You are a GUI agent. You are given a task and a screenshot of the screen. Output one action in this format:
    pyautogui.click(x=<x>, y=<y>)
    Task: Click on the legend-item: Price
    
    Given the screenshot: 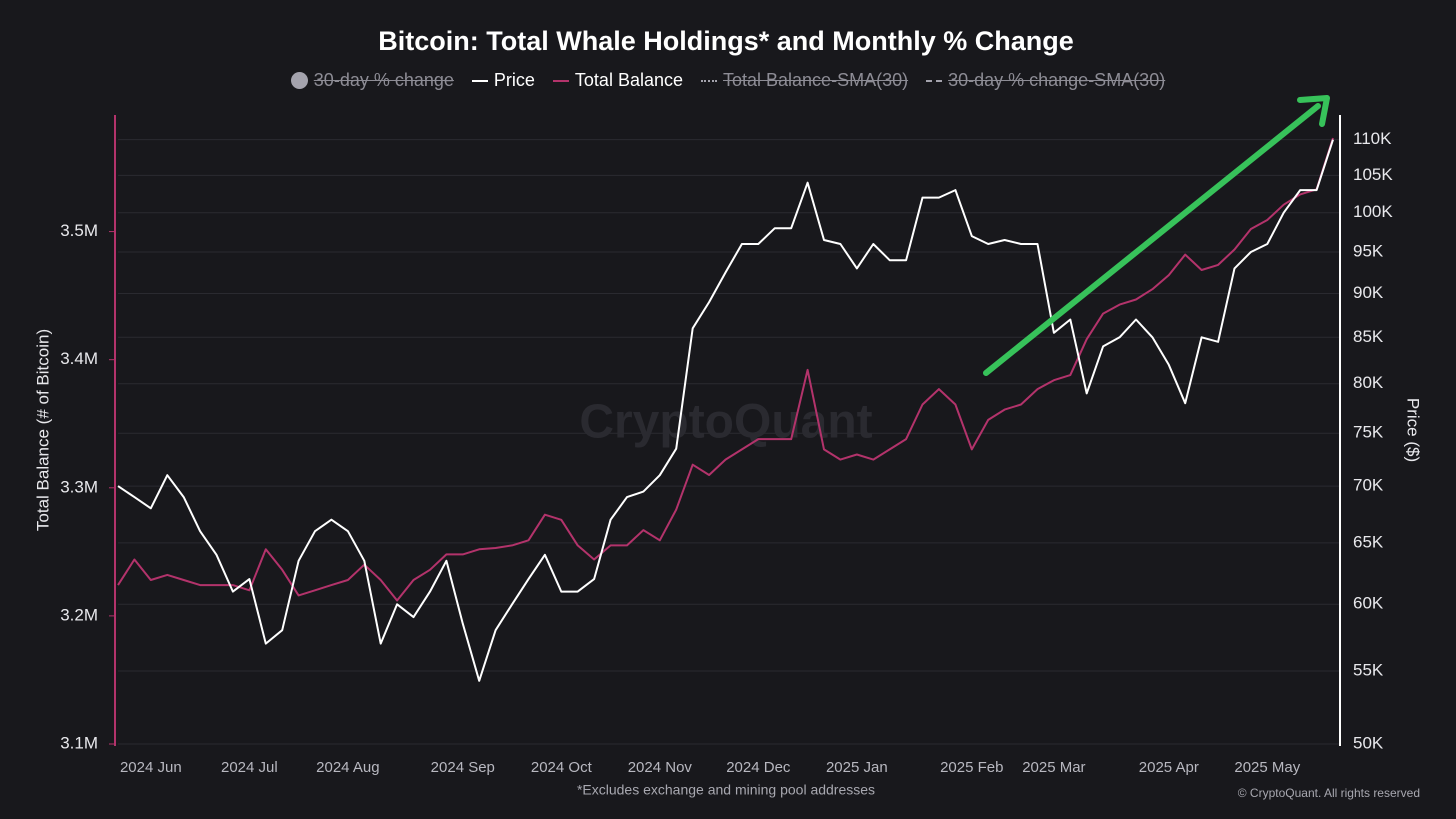 What is the action you would take?
    pyautogui.click(x=503, y=80)
    